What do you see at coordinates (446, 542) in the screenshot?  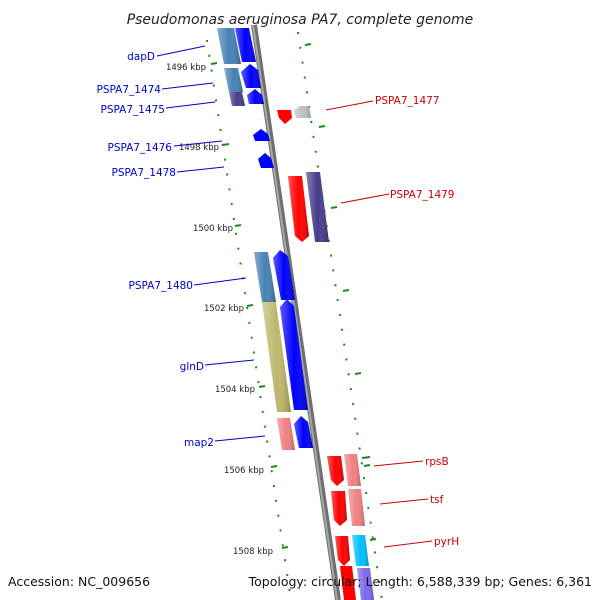 I see `gene-label-pyrH: pyrH` at bounding box center [446, 542].